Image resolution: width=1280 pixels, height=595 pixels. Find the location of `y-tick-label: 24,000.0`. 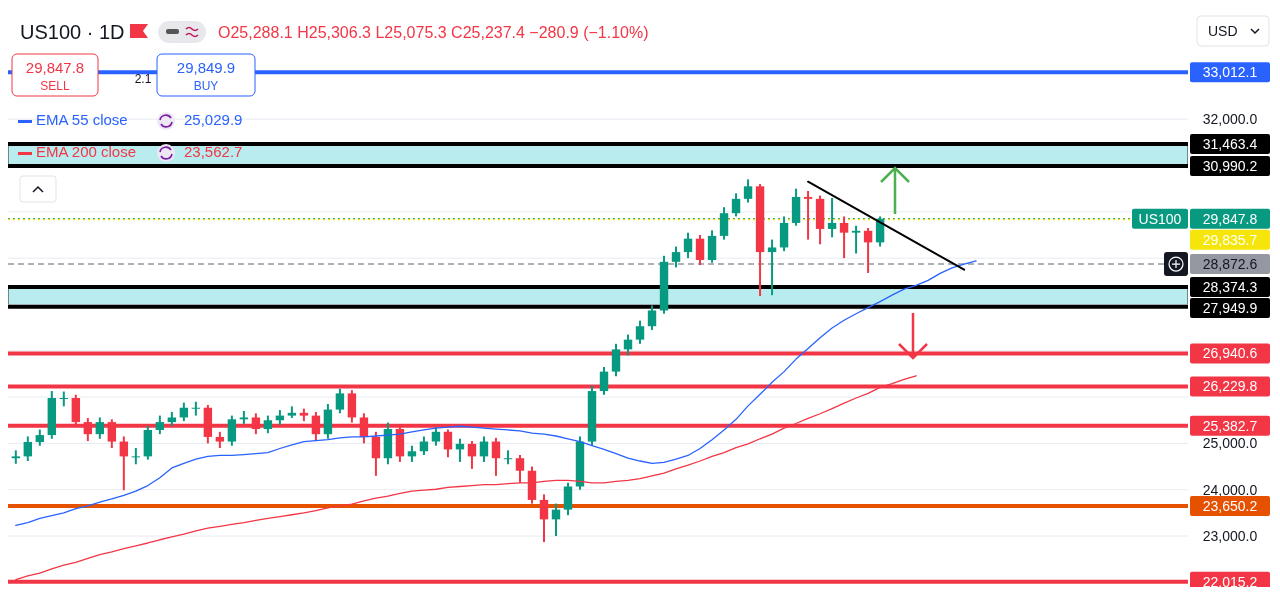

y-tick-label: 24,000.0 is located at coordinates (1230, 489).